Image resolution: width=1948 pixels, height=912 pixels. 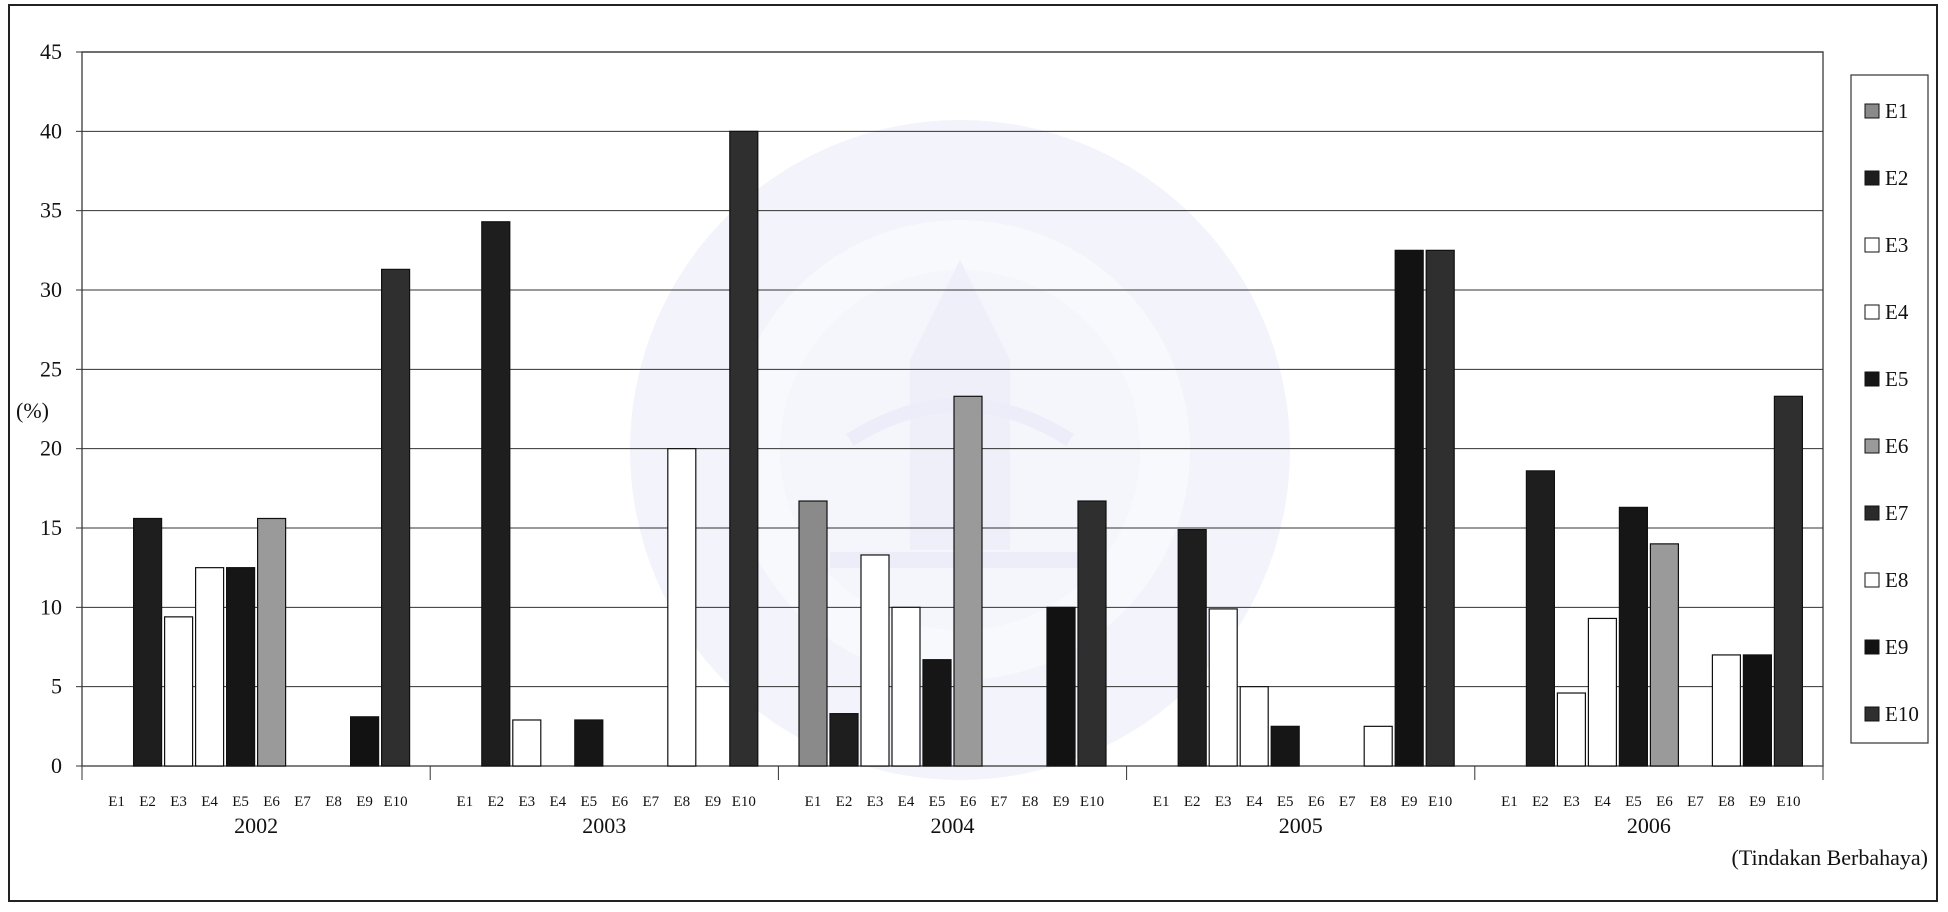 What do you see at coordinates (496, 494) in the screenshot?
I see `bar-2003-E2` at bounding box center [496, 494].